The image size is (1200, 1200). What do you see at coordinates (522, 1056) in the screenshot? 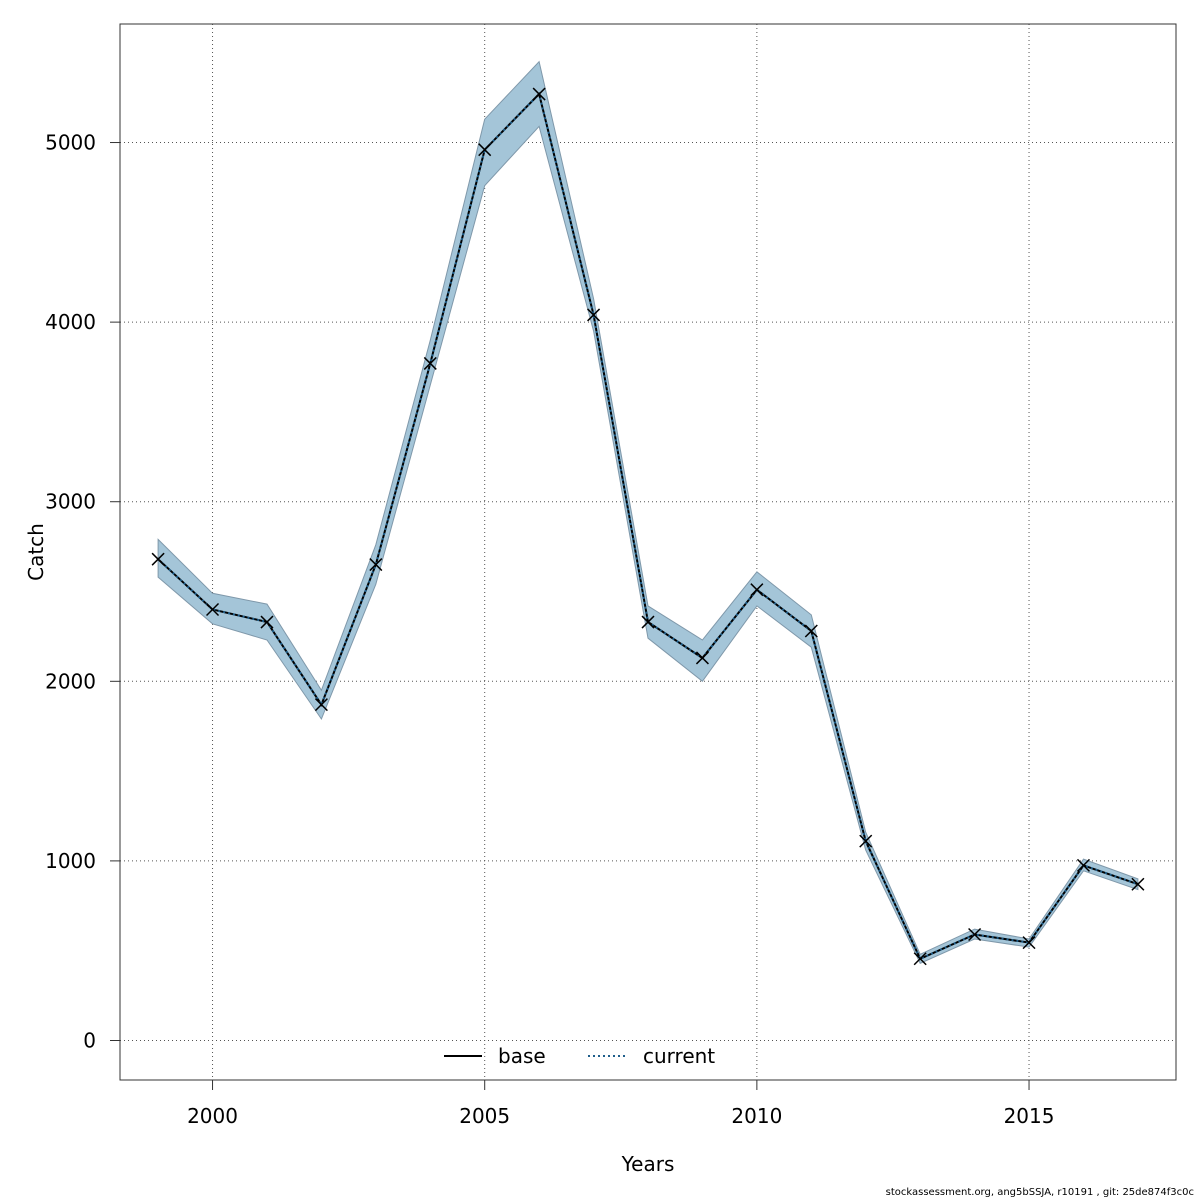
I see `legend-label-base: base` at bounding box center [522, 1056].